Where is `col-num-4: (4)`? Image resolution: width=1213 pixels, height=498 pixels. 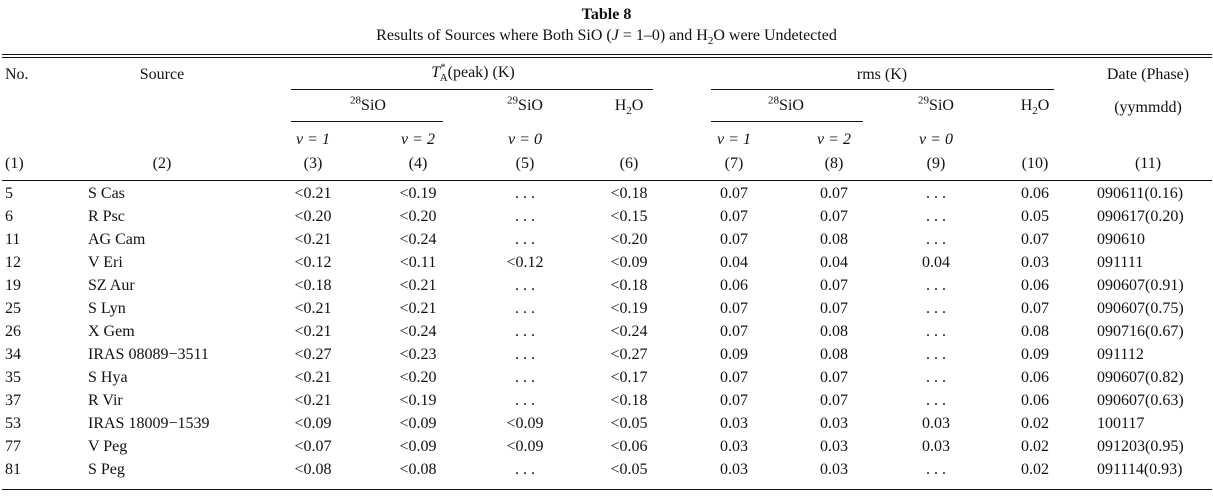
col-num-4: (4) is located at coordinates (418, 163).